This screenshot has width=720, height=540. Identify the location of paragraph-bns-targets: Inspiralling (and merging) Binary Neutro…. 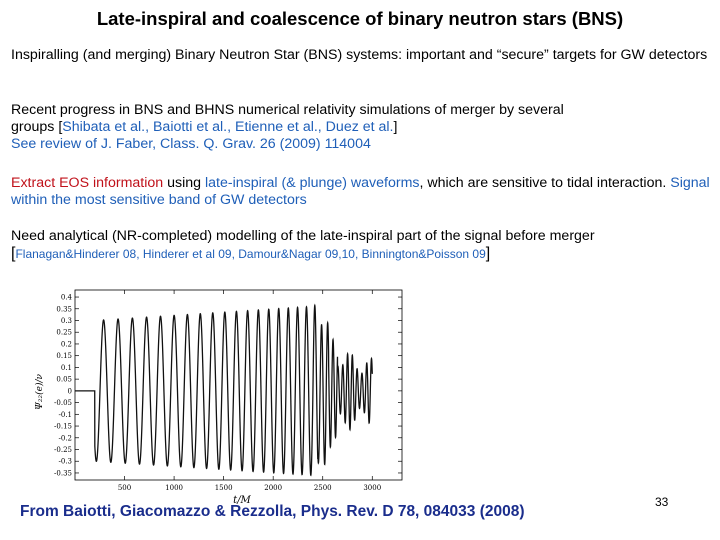
(359, 55).